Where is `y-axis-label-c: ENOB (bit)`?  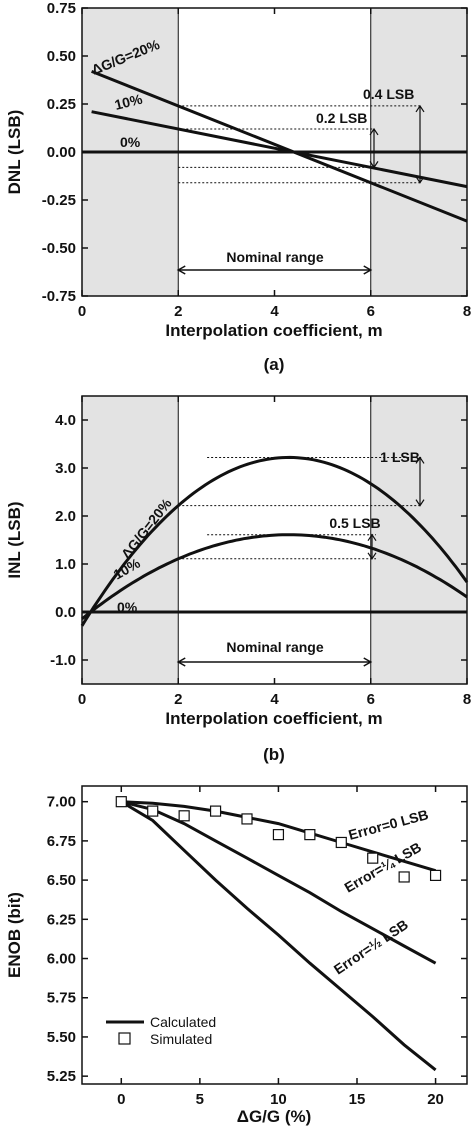 y-axis-label-c: ENOB (bit) is located at coordinates (14, 935).